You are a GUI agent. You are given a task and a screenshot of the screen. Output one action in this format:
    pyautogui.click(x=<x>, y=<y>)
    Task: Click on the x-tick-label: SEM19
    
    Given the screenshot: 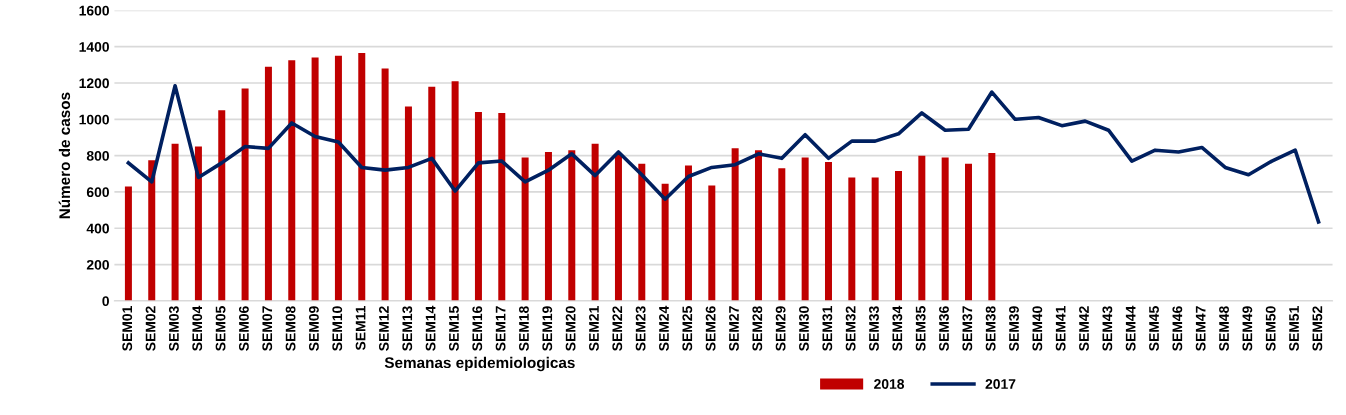 What is the action you would take?
    pyautogui.click(x=547, y=328)
    